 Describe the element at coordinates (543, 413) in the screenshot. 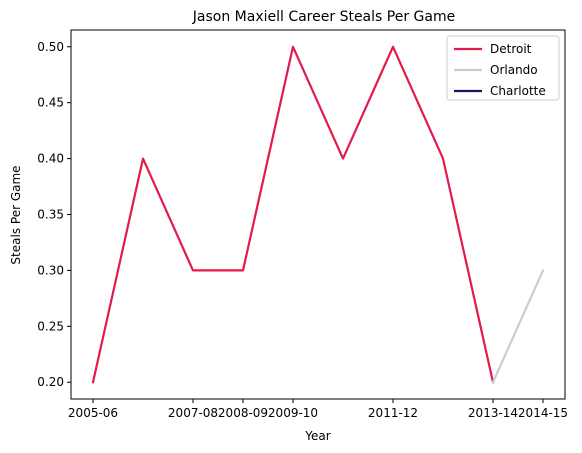

I see `x-tick-label: 2014-15` at that location.